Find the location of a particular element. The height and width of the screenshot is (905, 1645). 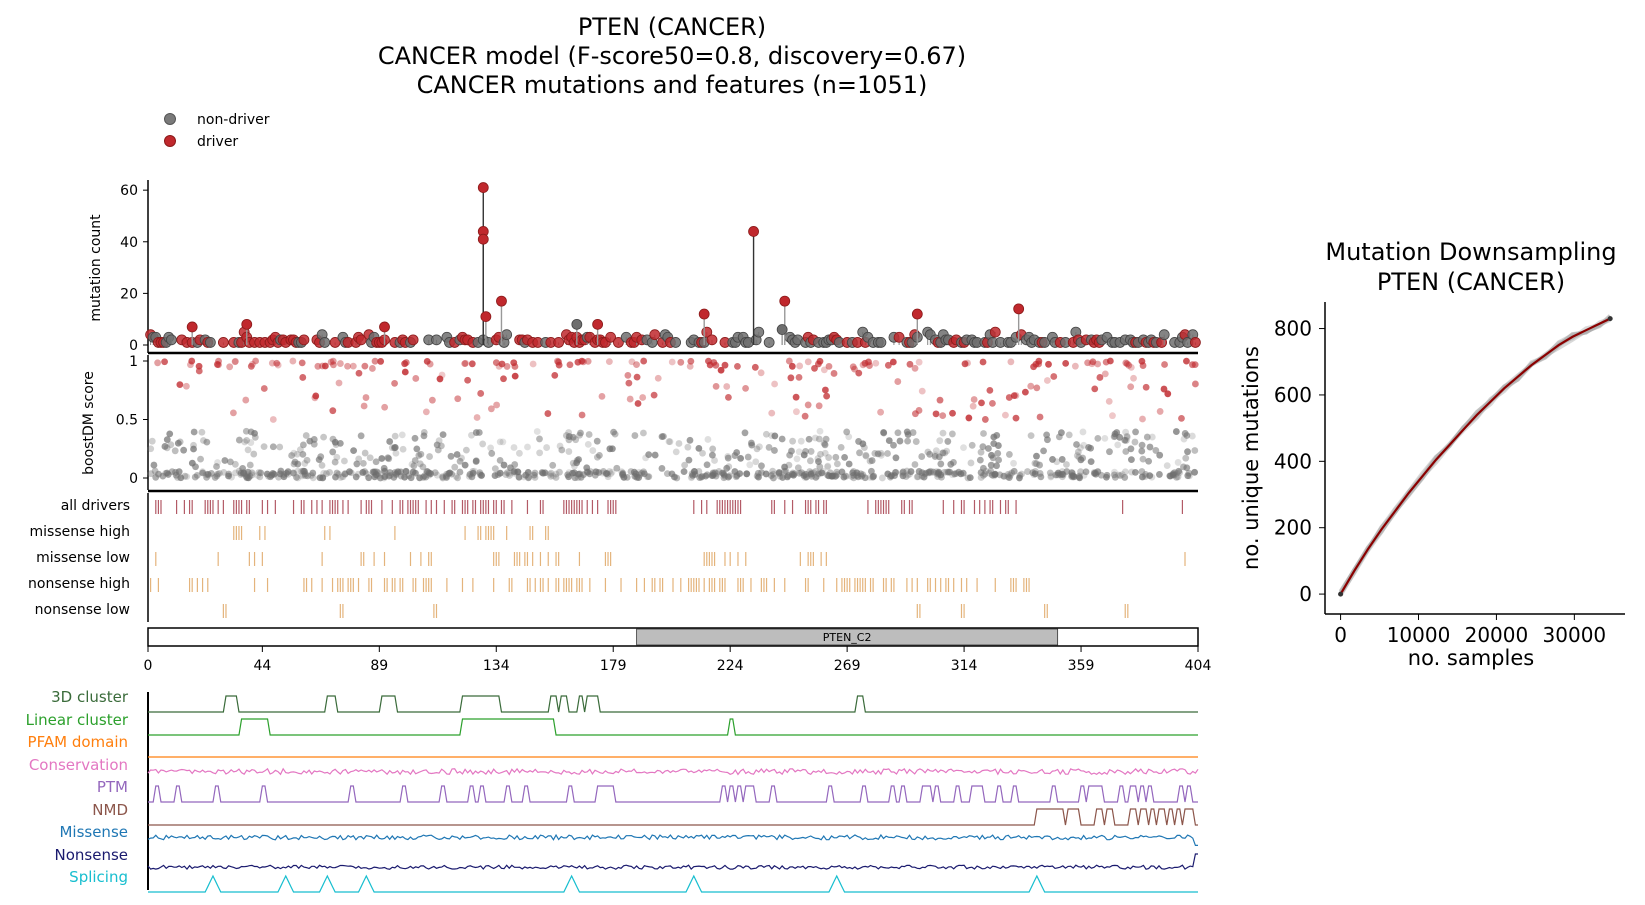

feature-line is located at coordinates (672, 862).